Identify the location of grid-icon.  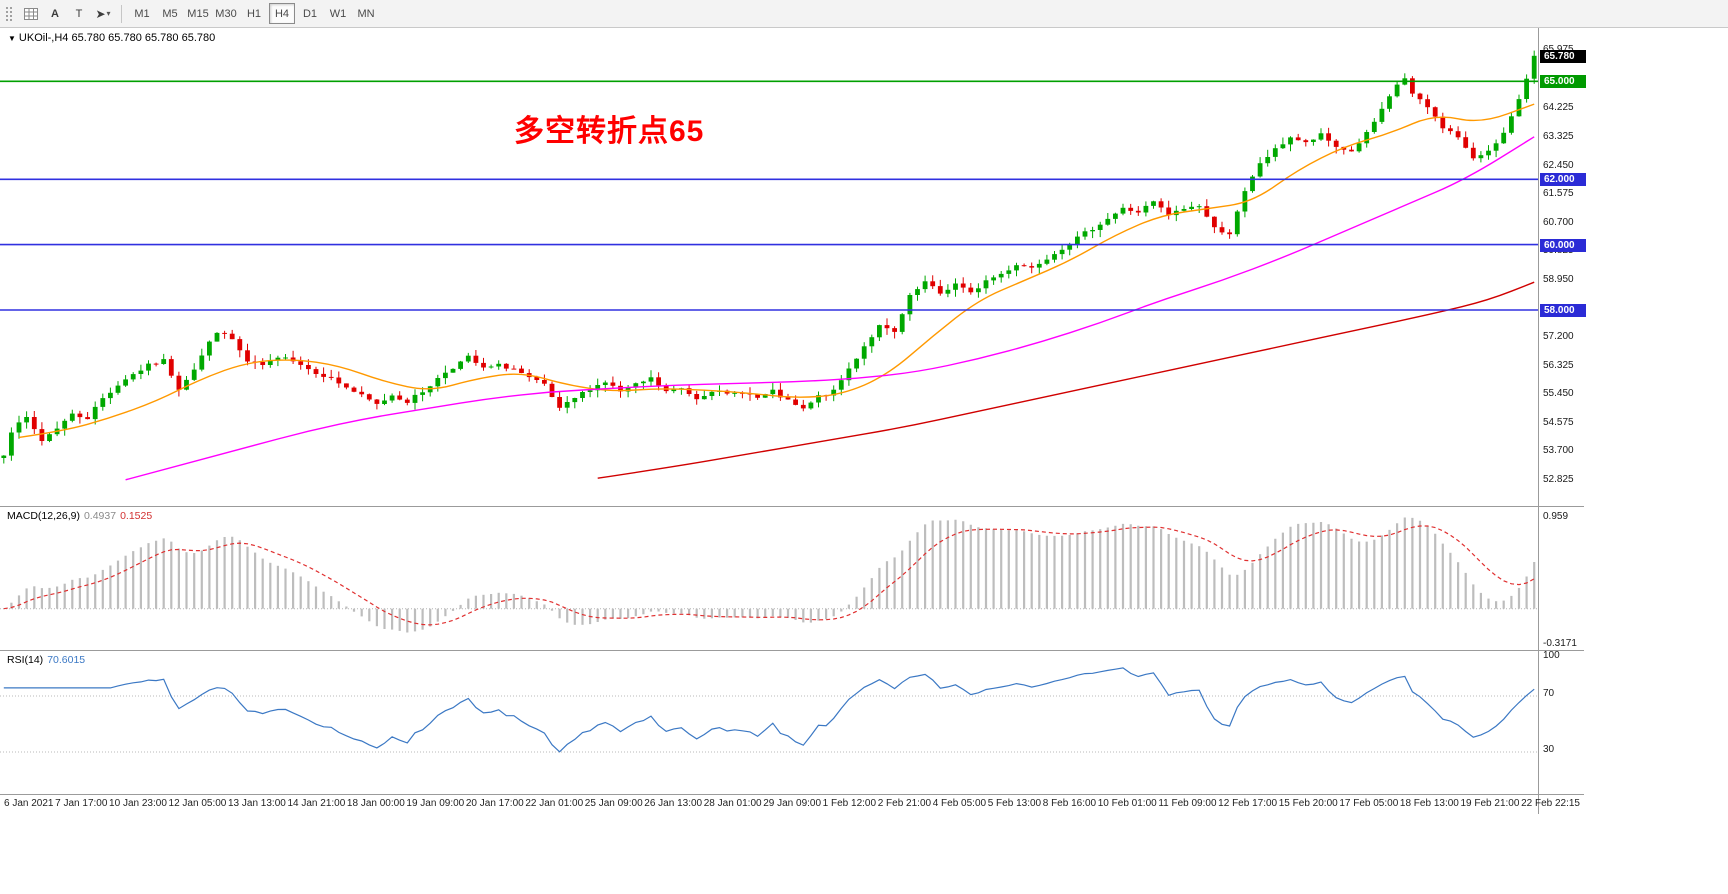
(31, 13).